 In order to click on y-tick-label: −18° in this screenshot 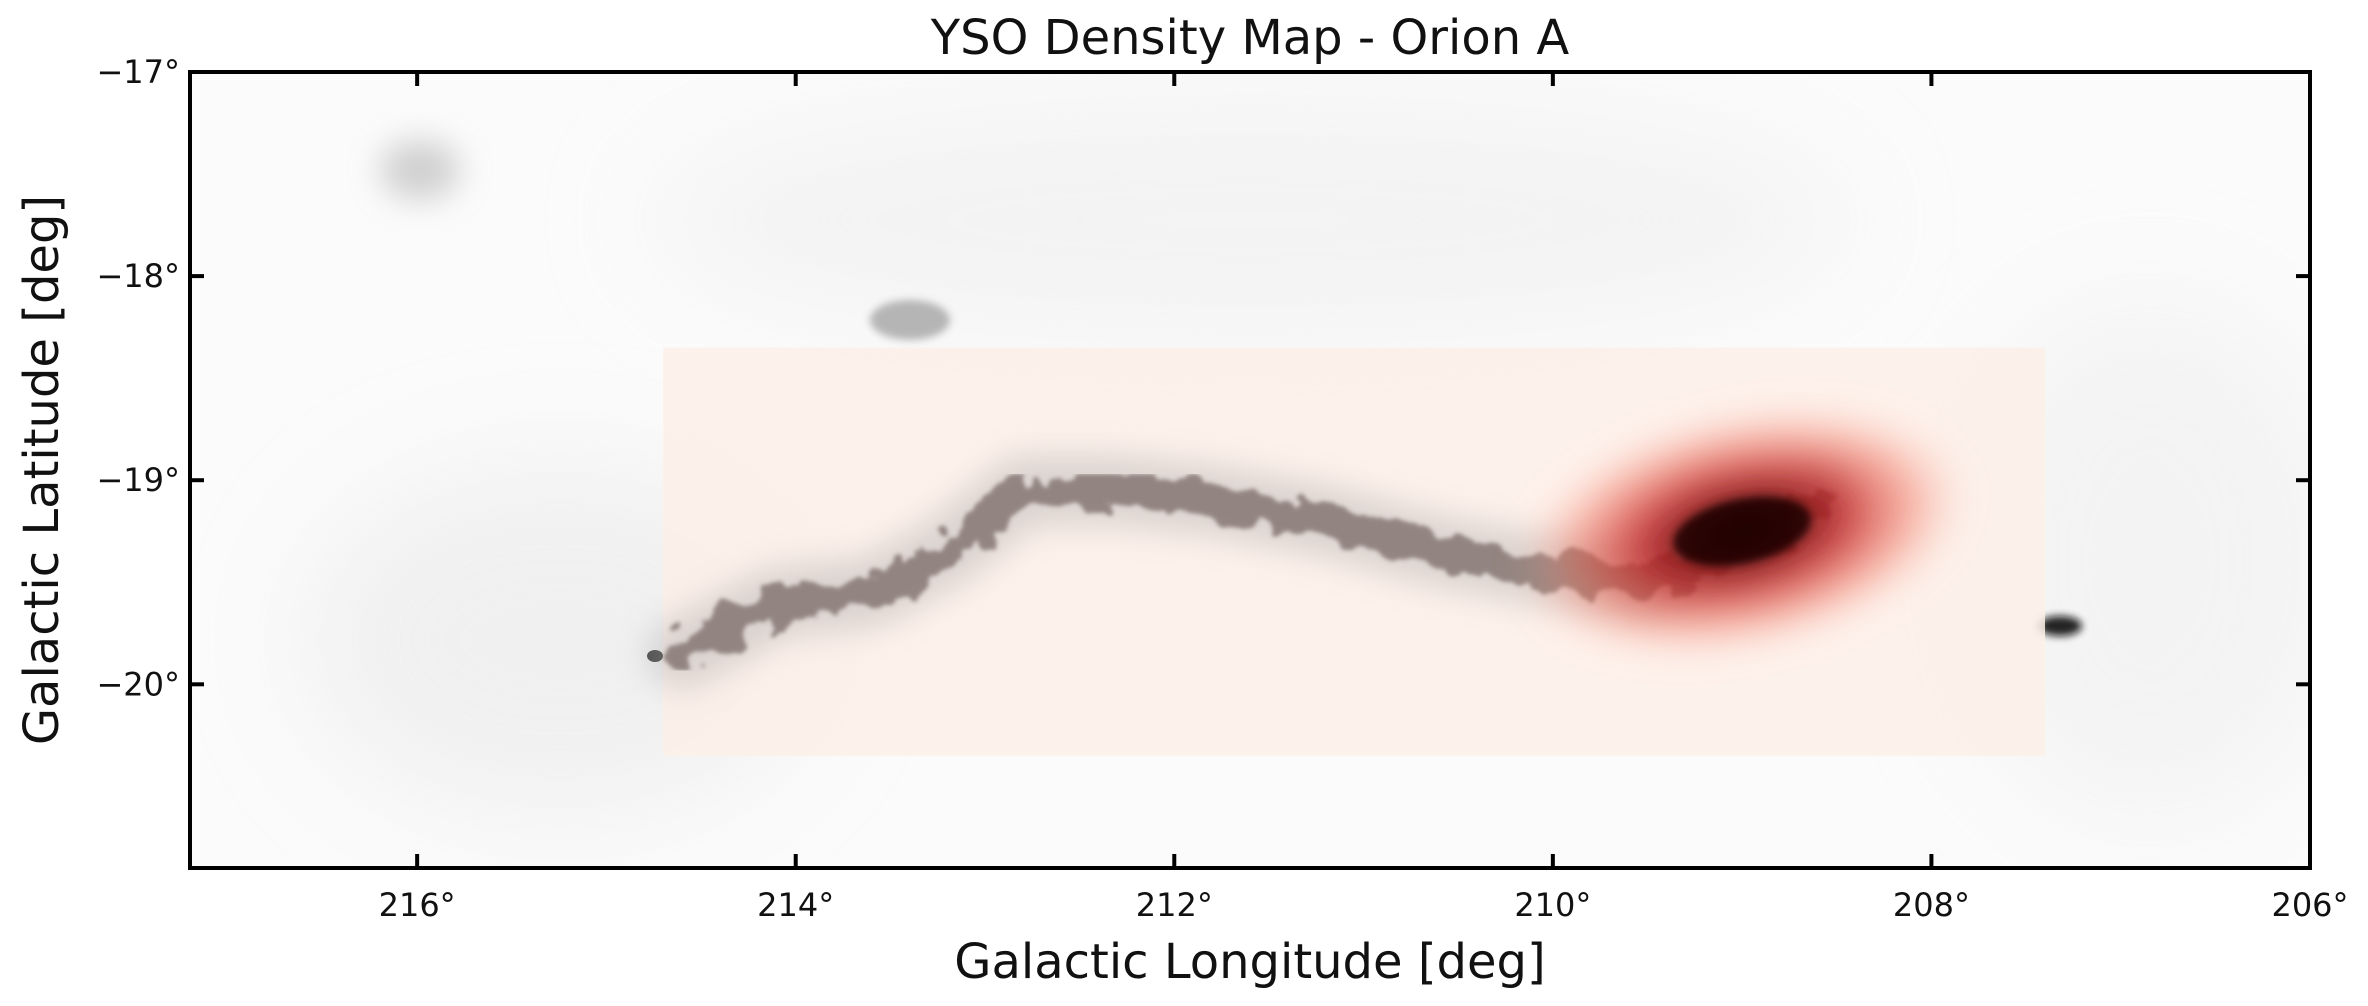, I will do `click(138, 276)`.